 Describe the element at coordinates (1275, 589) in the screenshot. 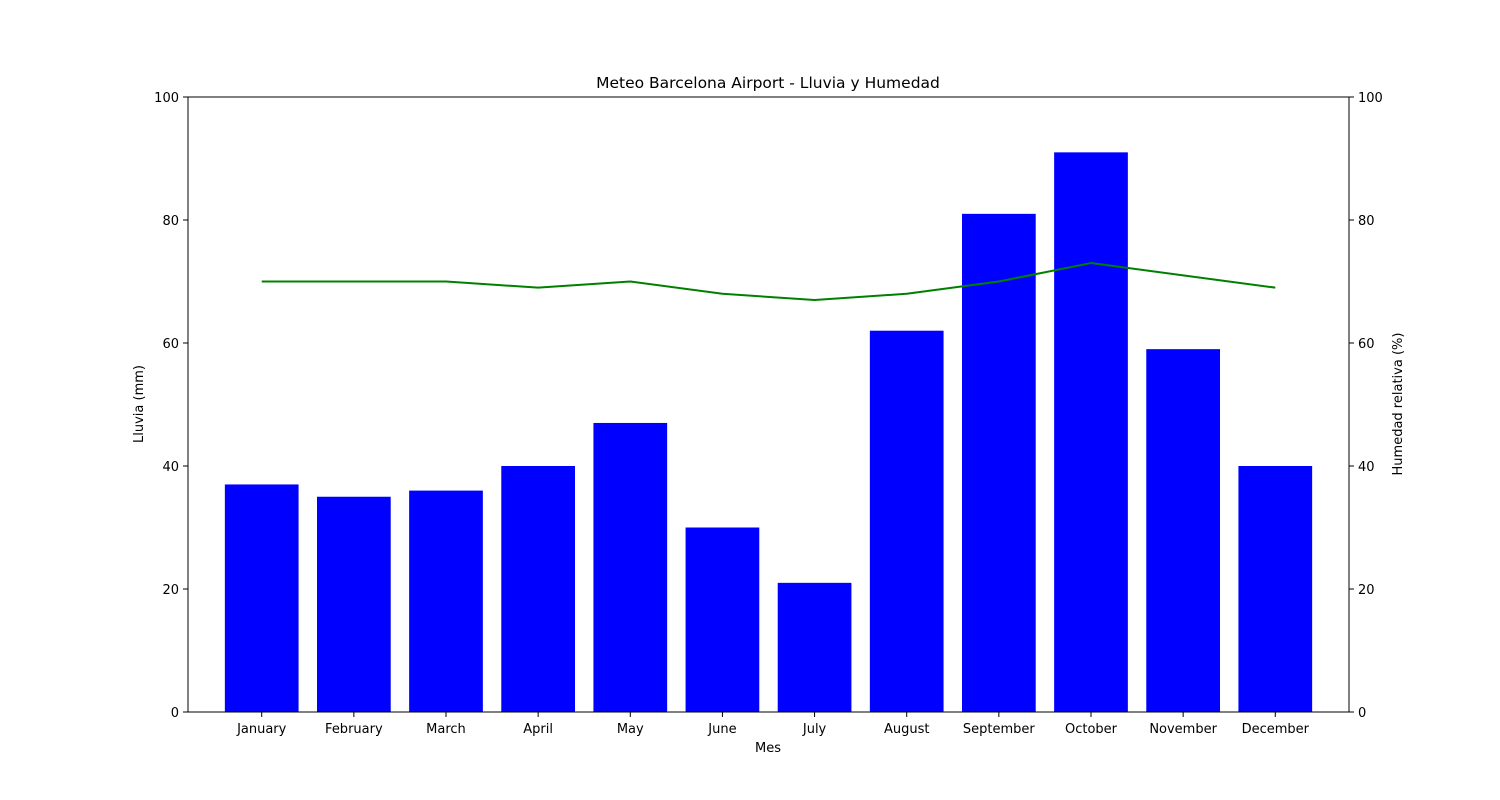

I see `bar-december` at that location.